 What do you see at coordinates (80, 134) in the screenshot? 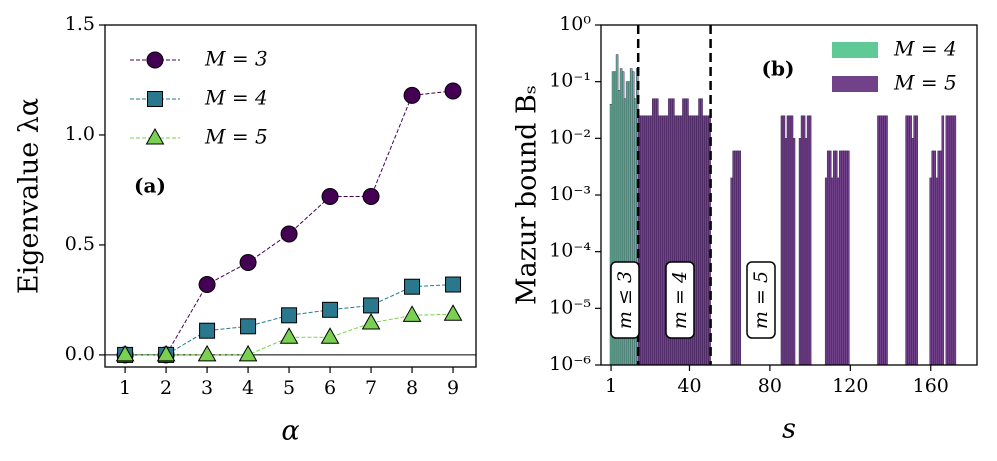
I see `y-tick-label: 1.0` at bounding box center [80, 134].